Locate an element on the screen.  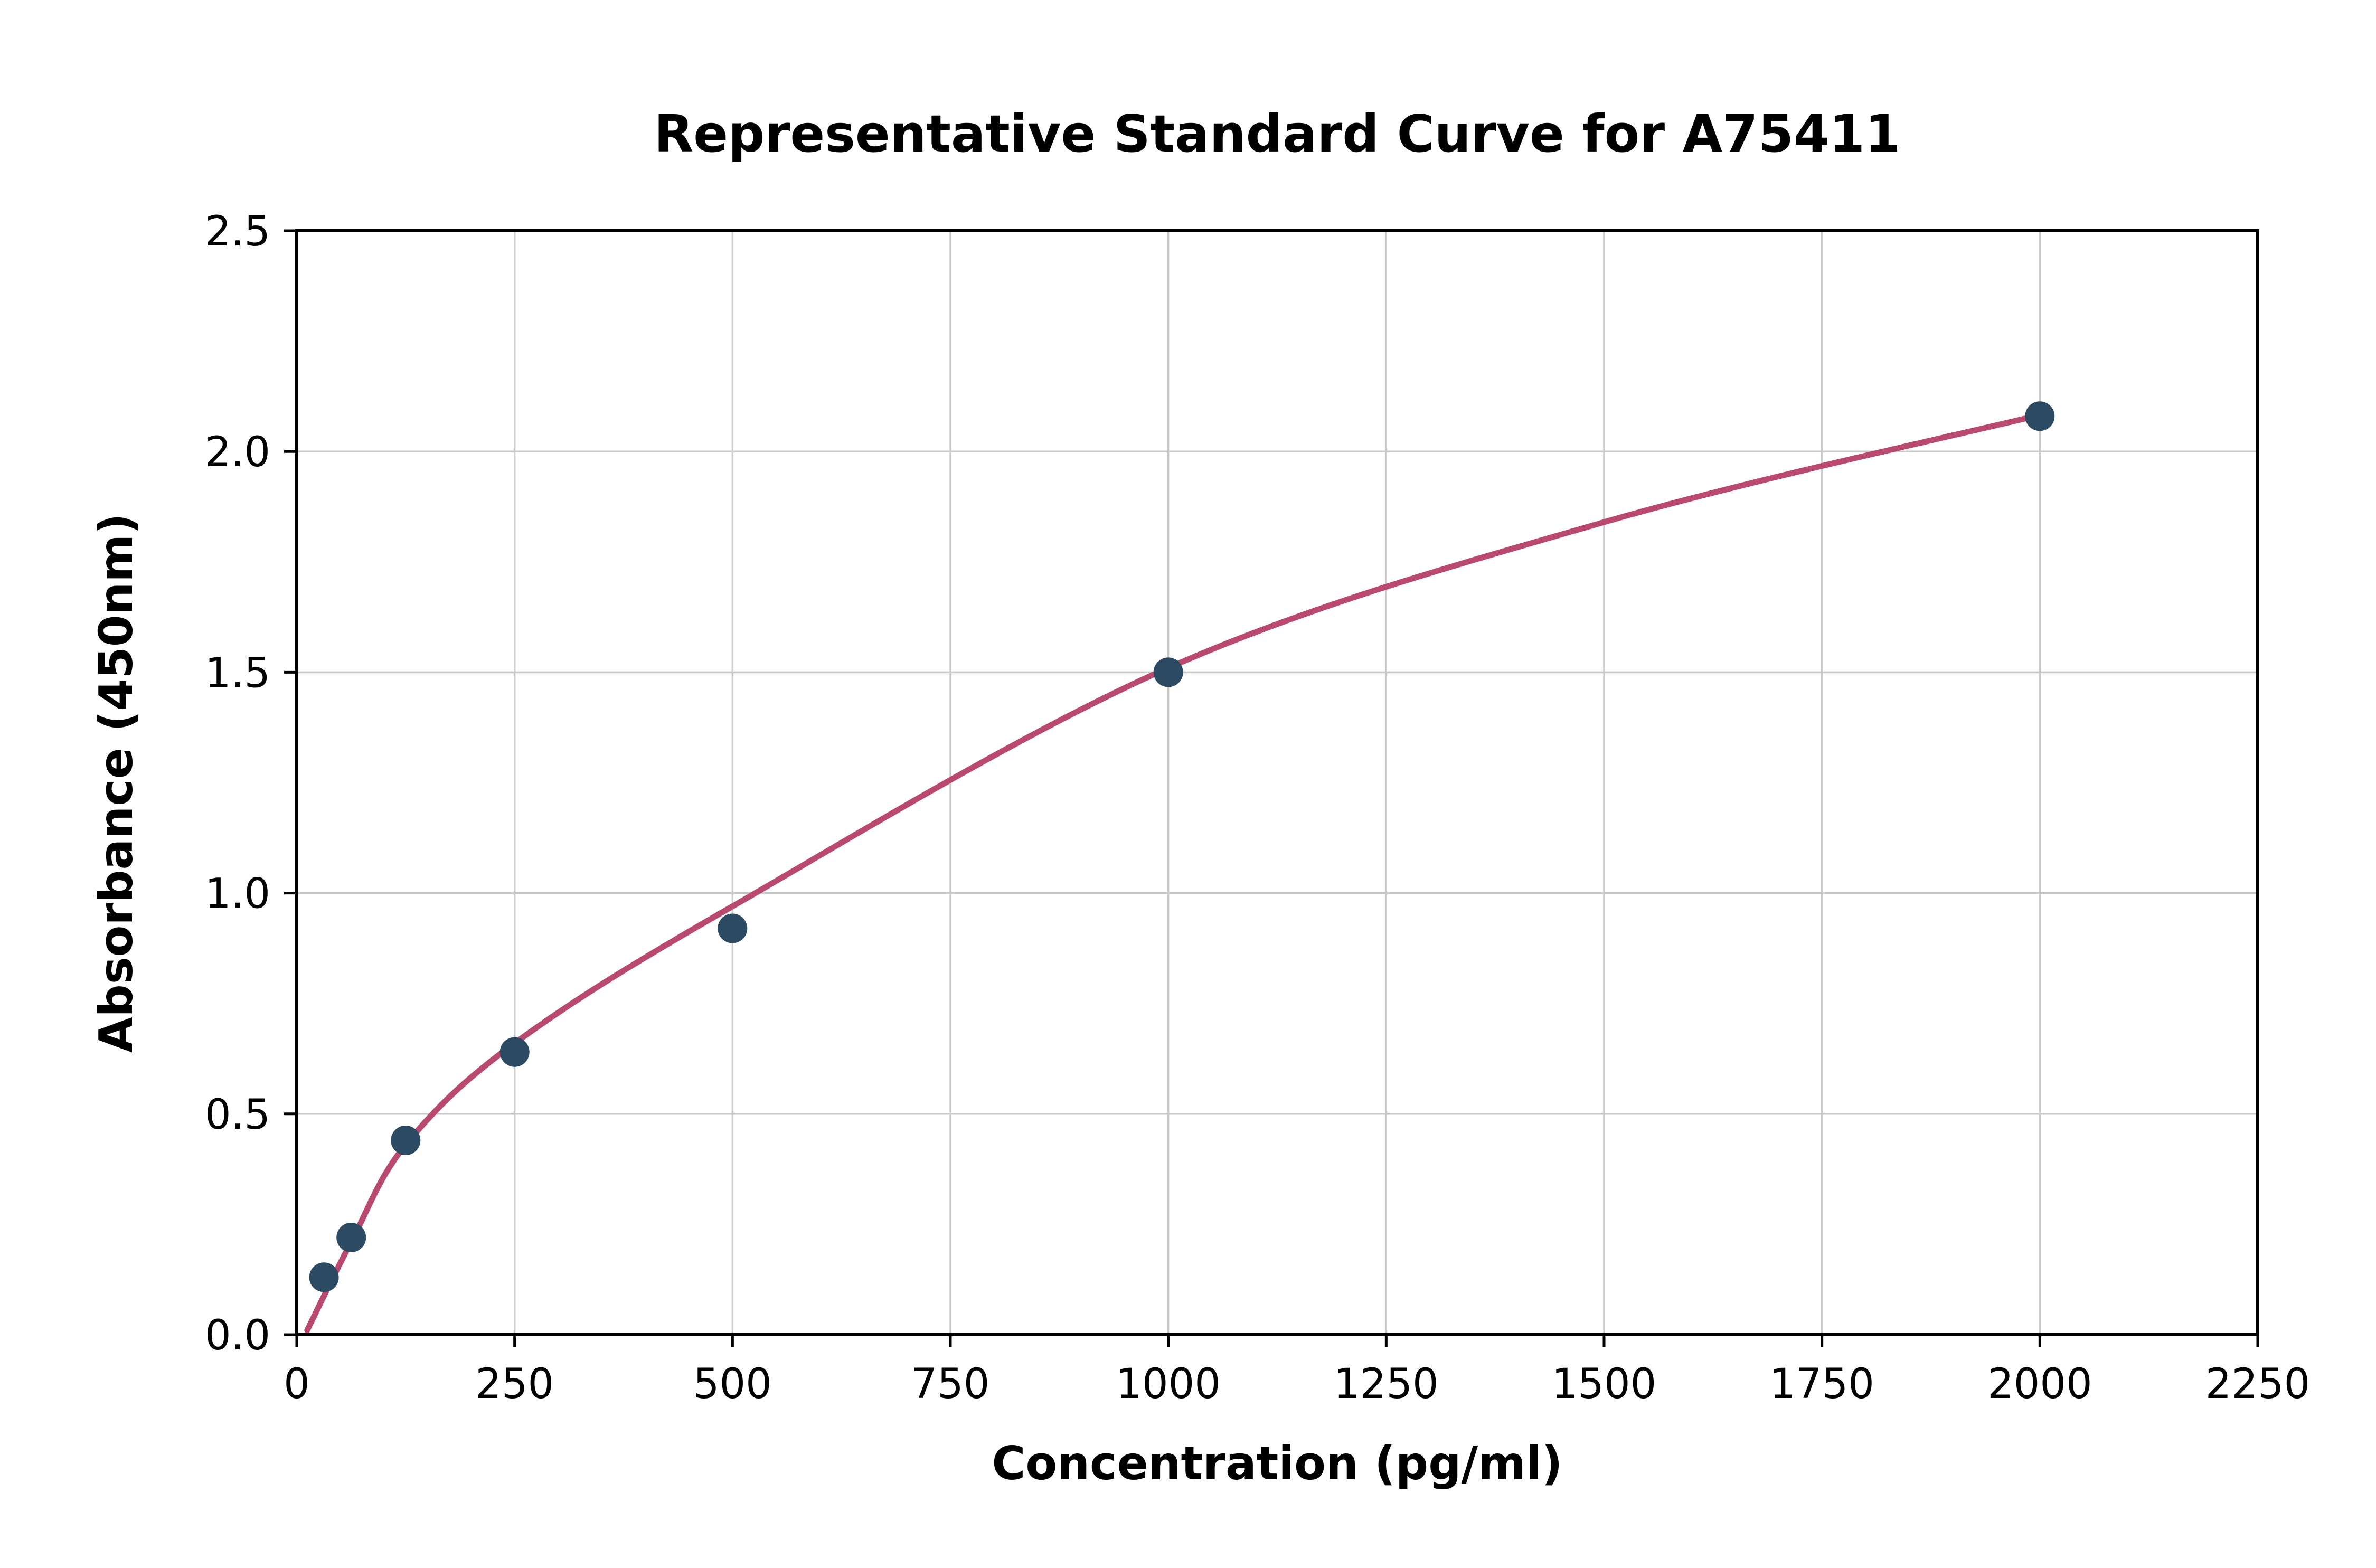
y-axis-label: Absorbance (450nm) is located at coordinates (116, 783).